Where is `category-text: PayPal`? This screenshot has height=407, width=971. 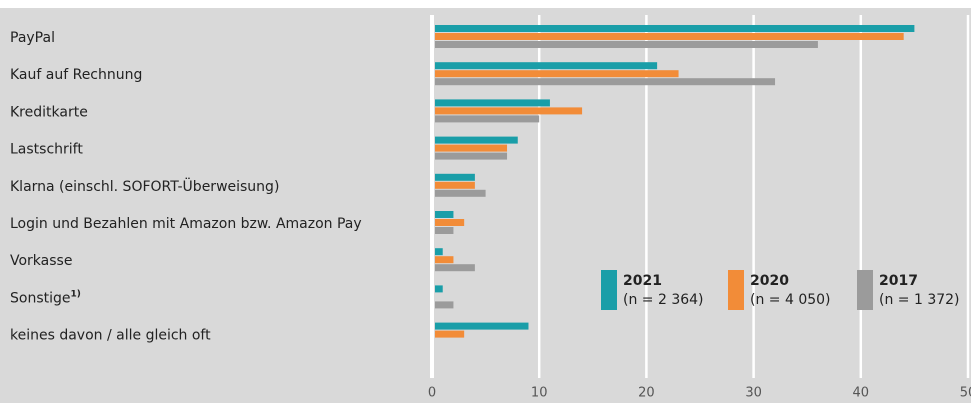
category-text: PayPal is located at coordinates (32, 38).